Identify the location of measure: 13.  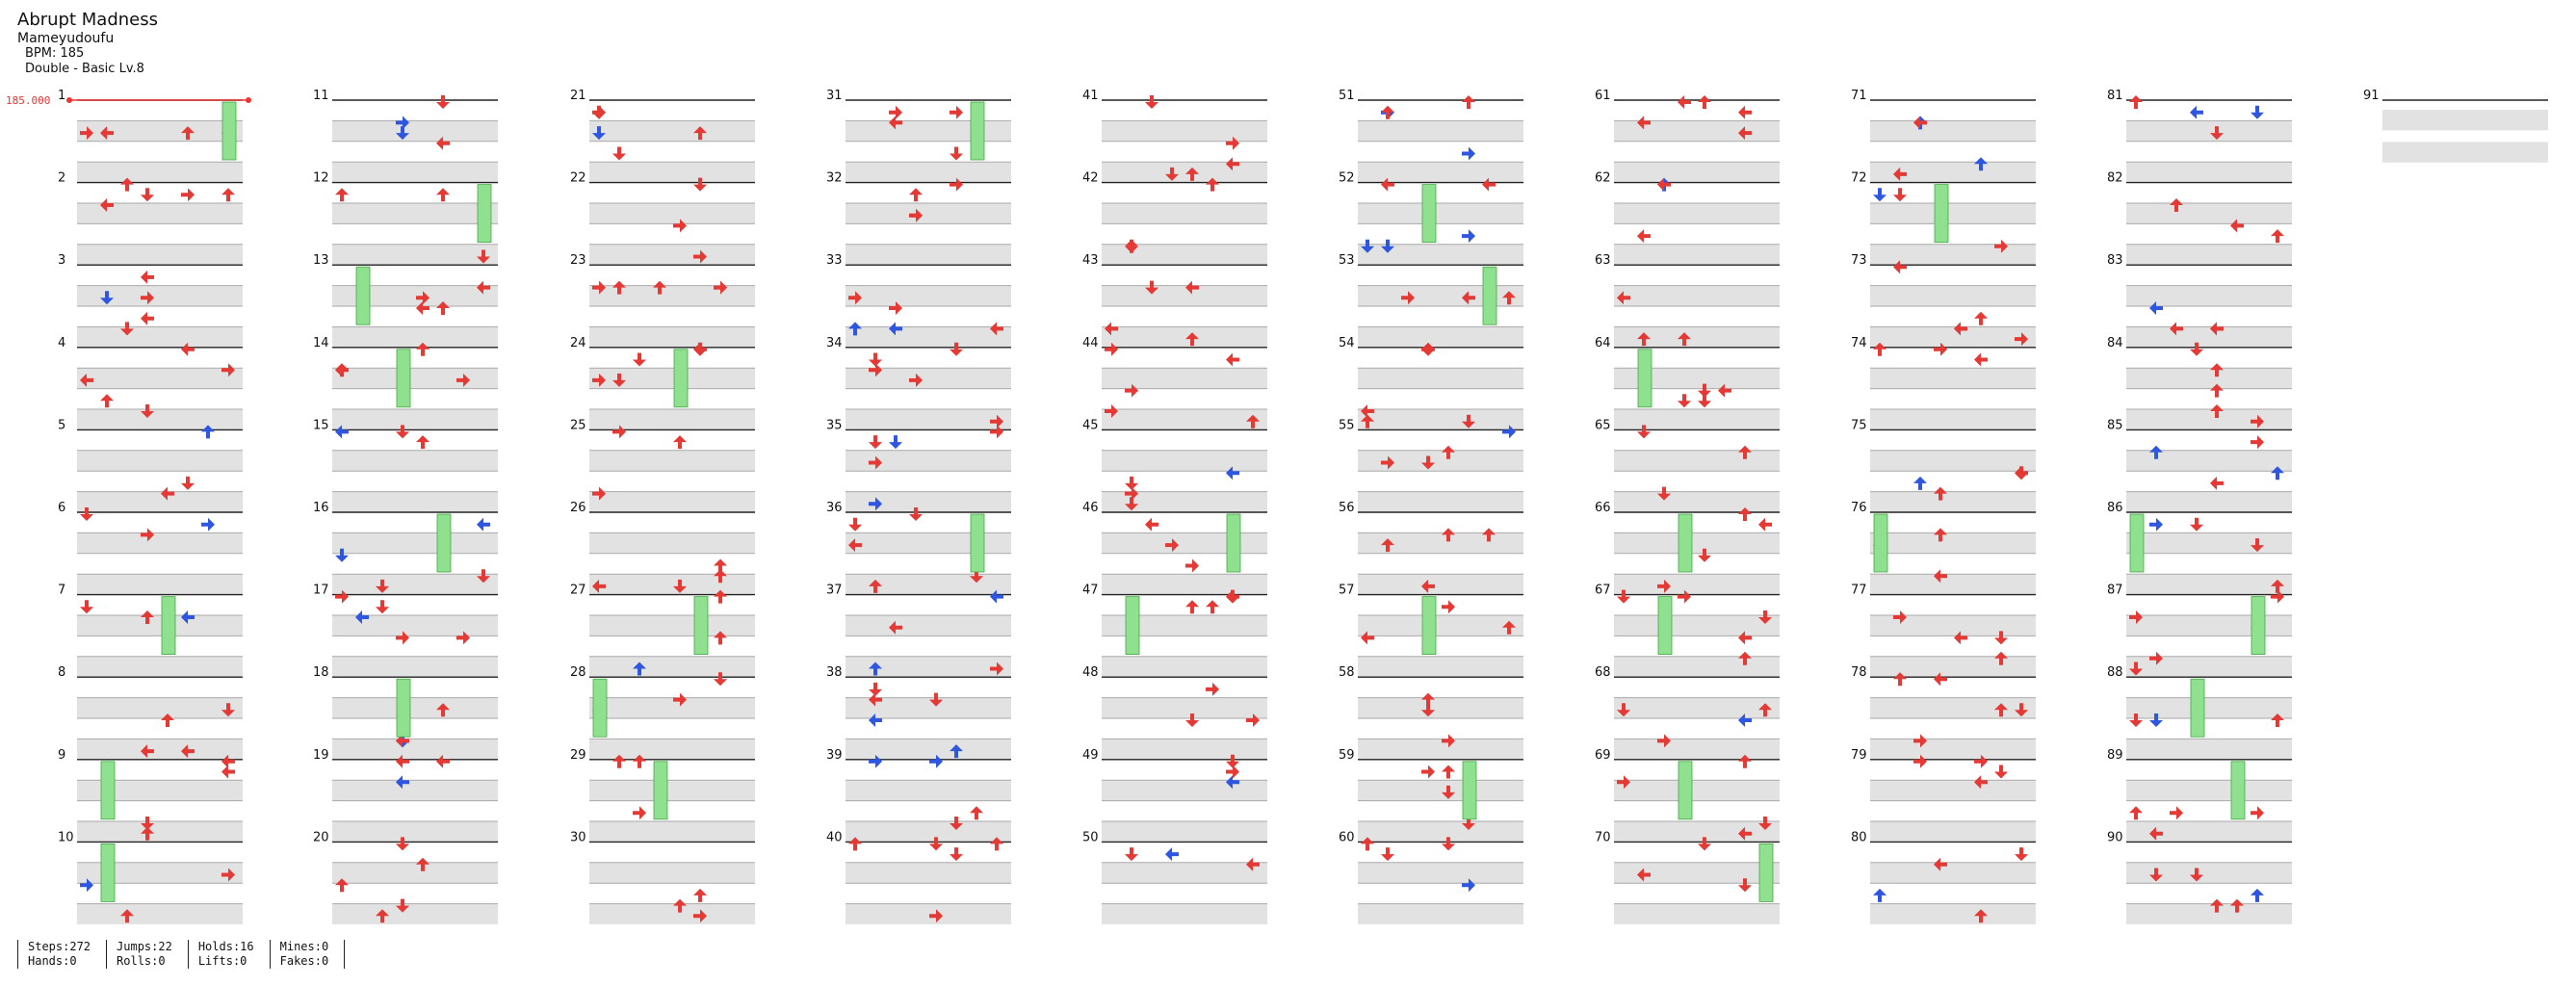
(405, 300).